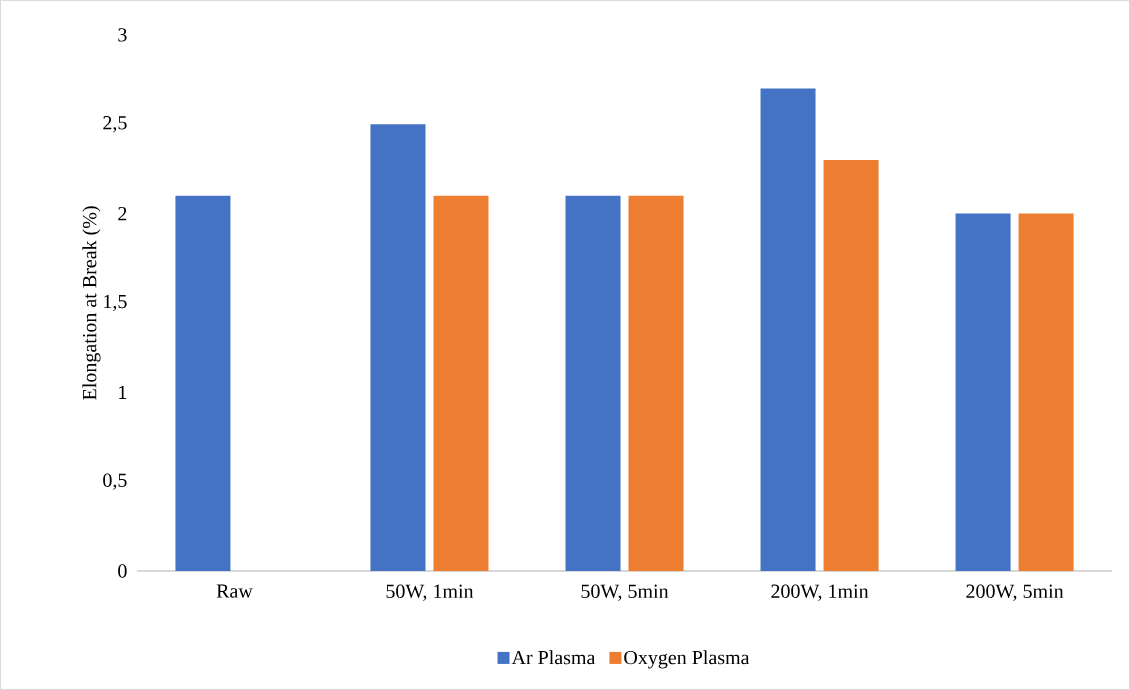 This screenshot has height=690, width=1130. I want to click on x-tick-label: 200W, 5min, so click(1015, 592).